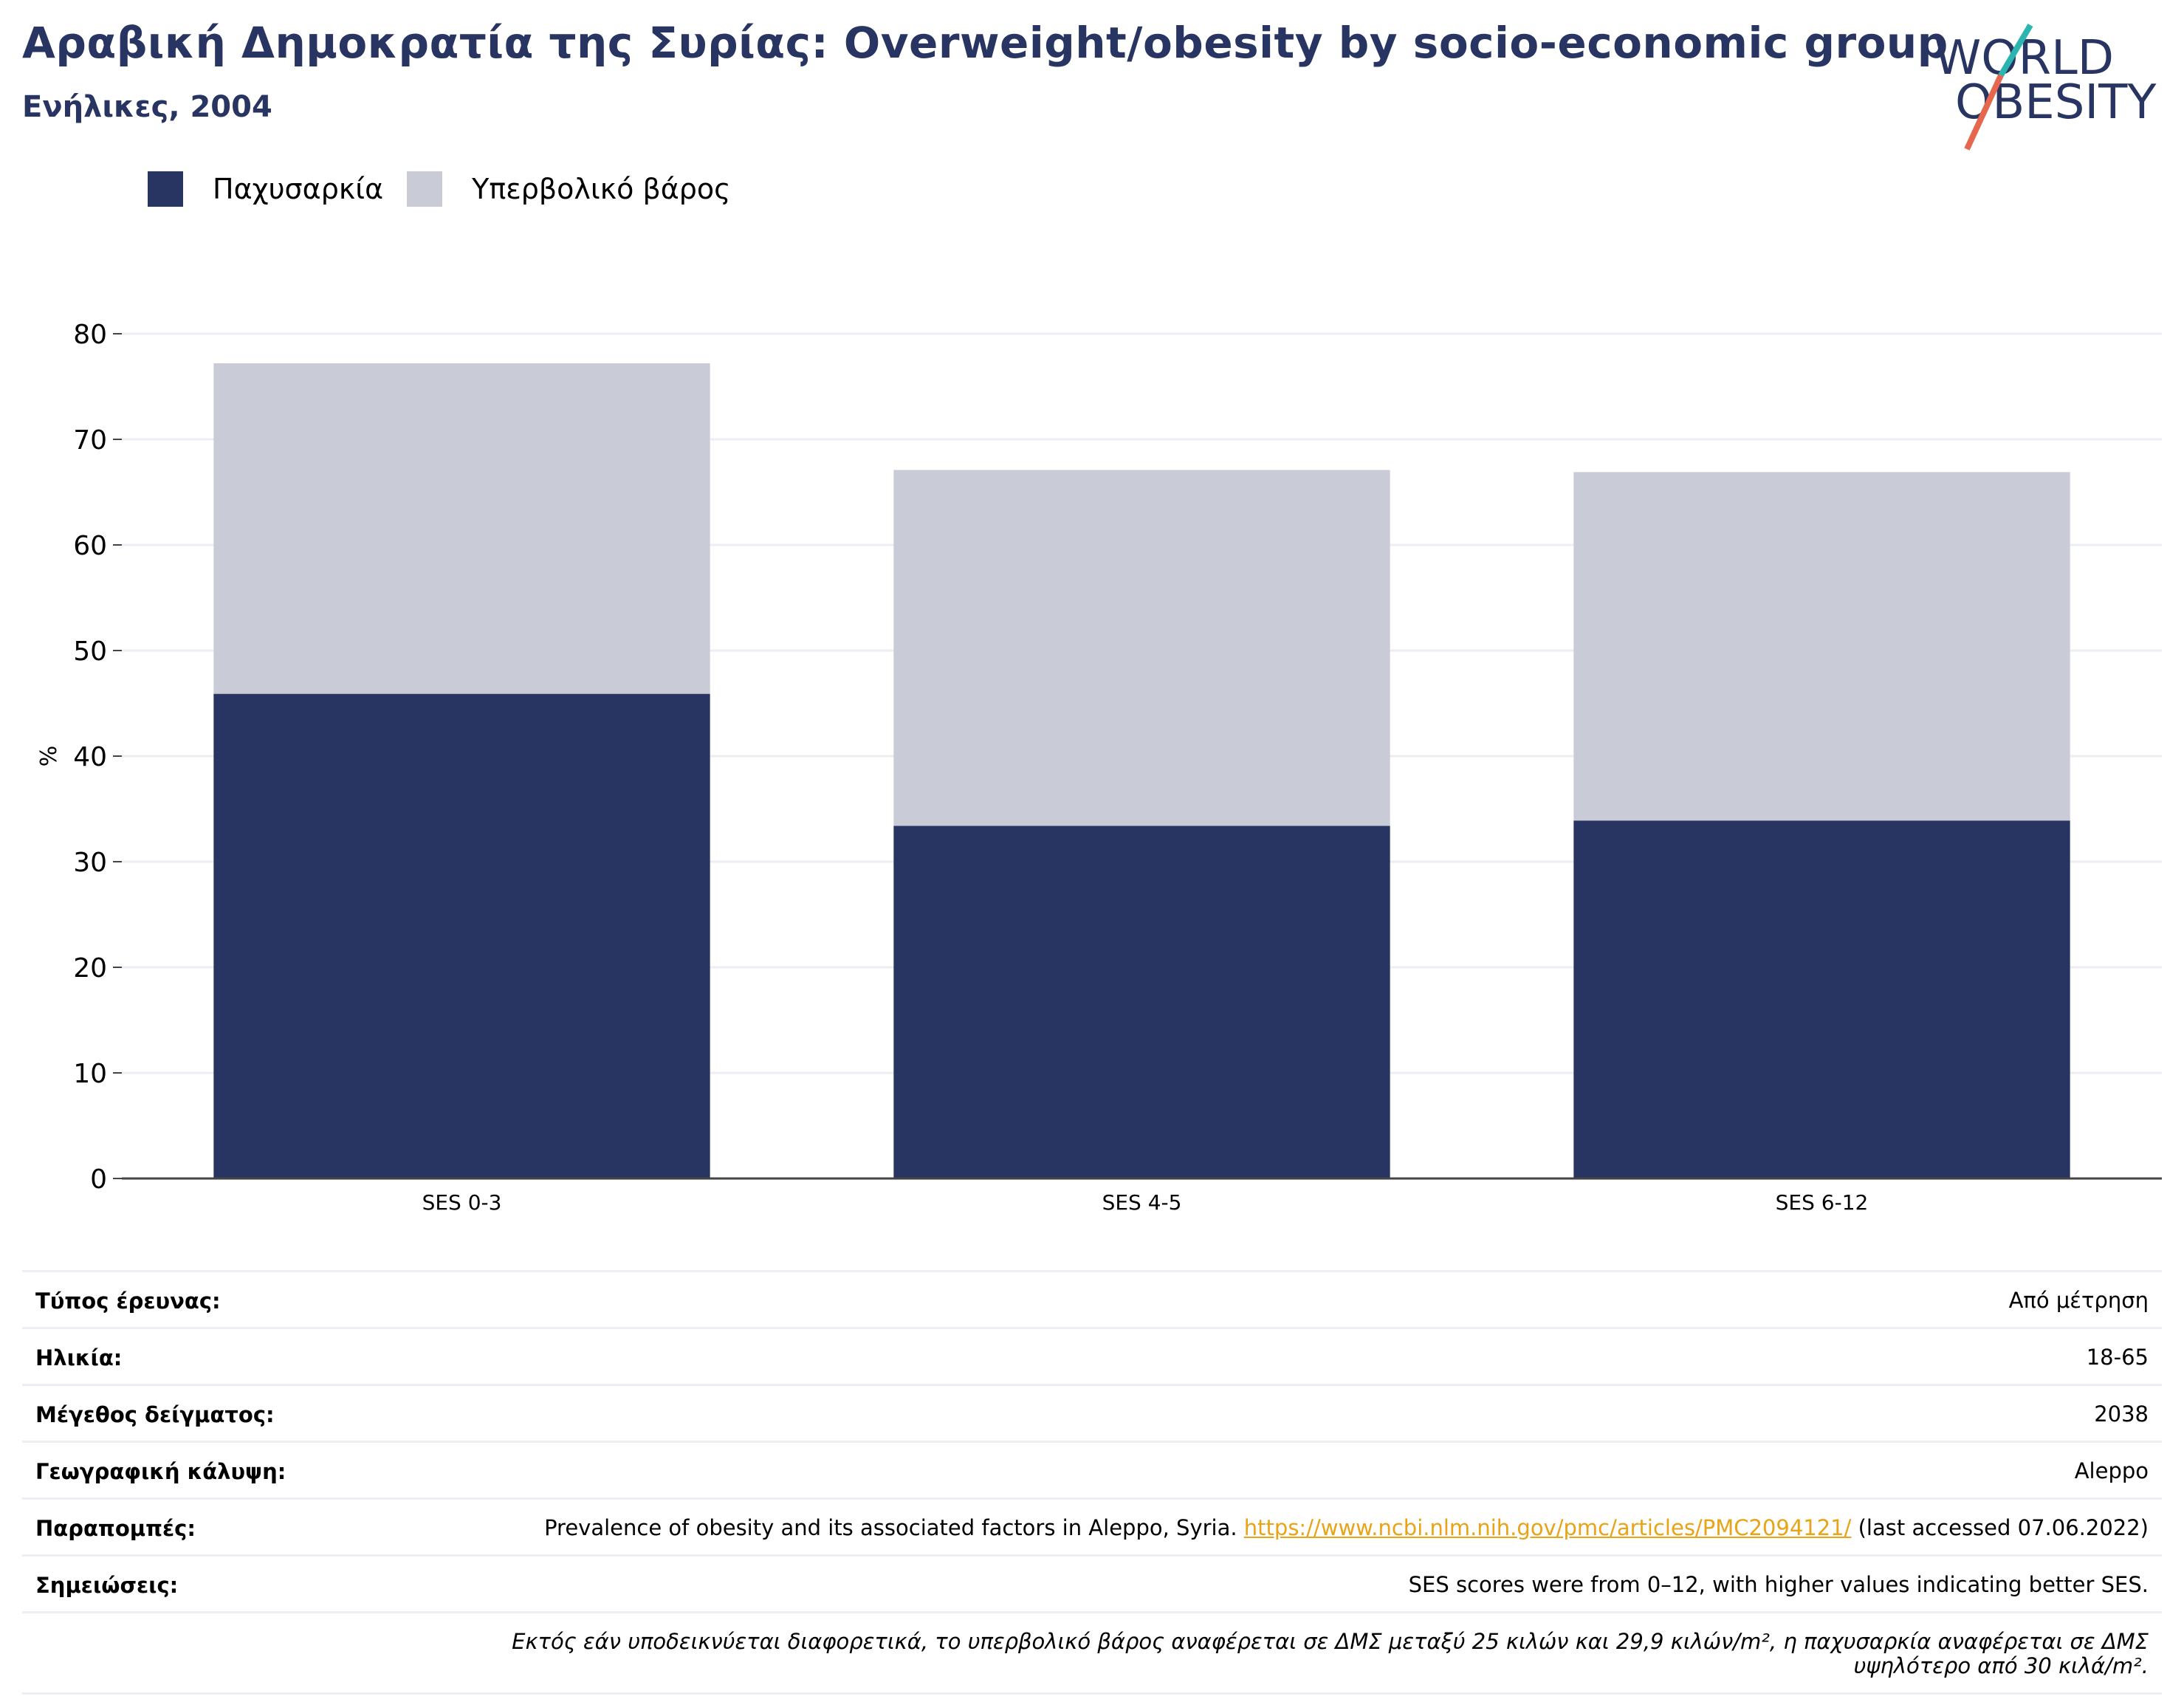 The image size is (2184, 1702). I want to click on coverage-value: Aleppo, so click(2111, 1470).